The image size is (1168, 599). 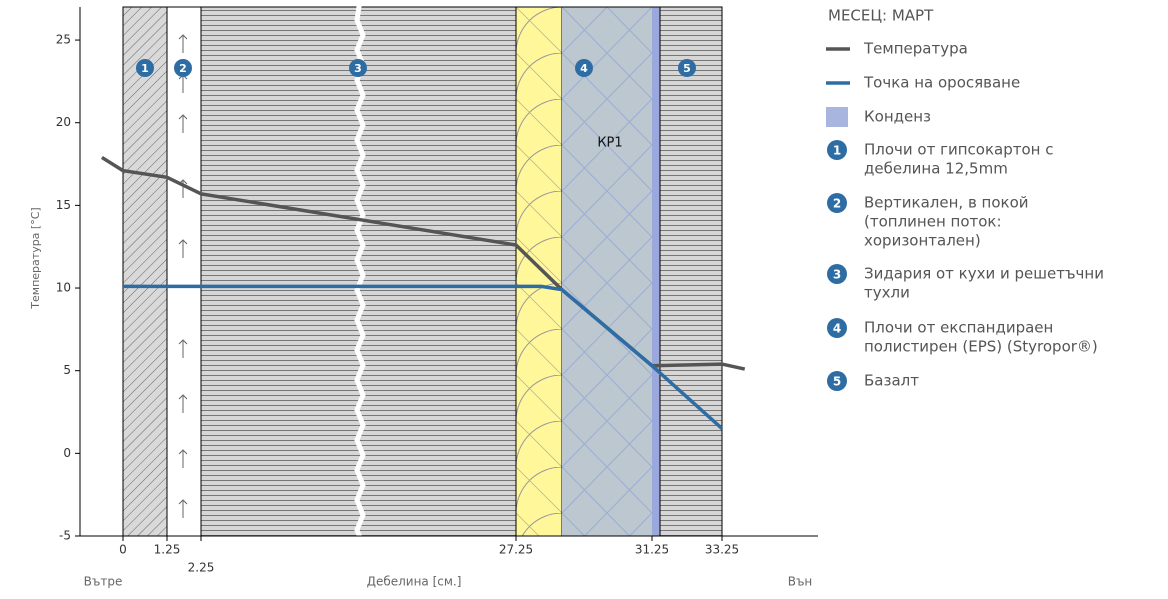 I want to click on legend-number: 2, so click(x=837, y=204).